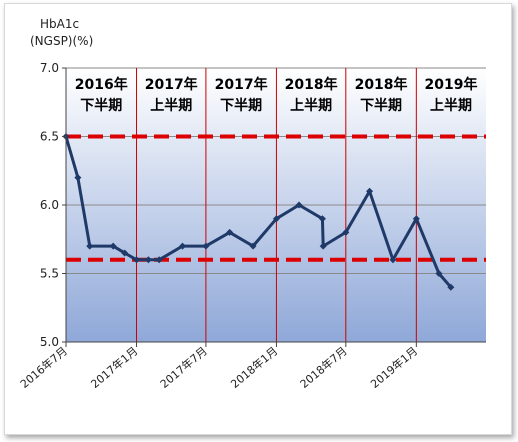 Image resolution: width=518 pixels, height=442 pixels. I want to click on x-tick-label: 2018年7月, so click(323, 367).